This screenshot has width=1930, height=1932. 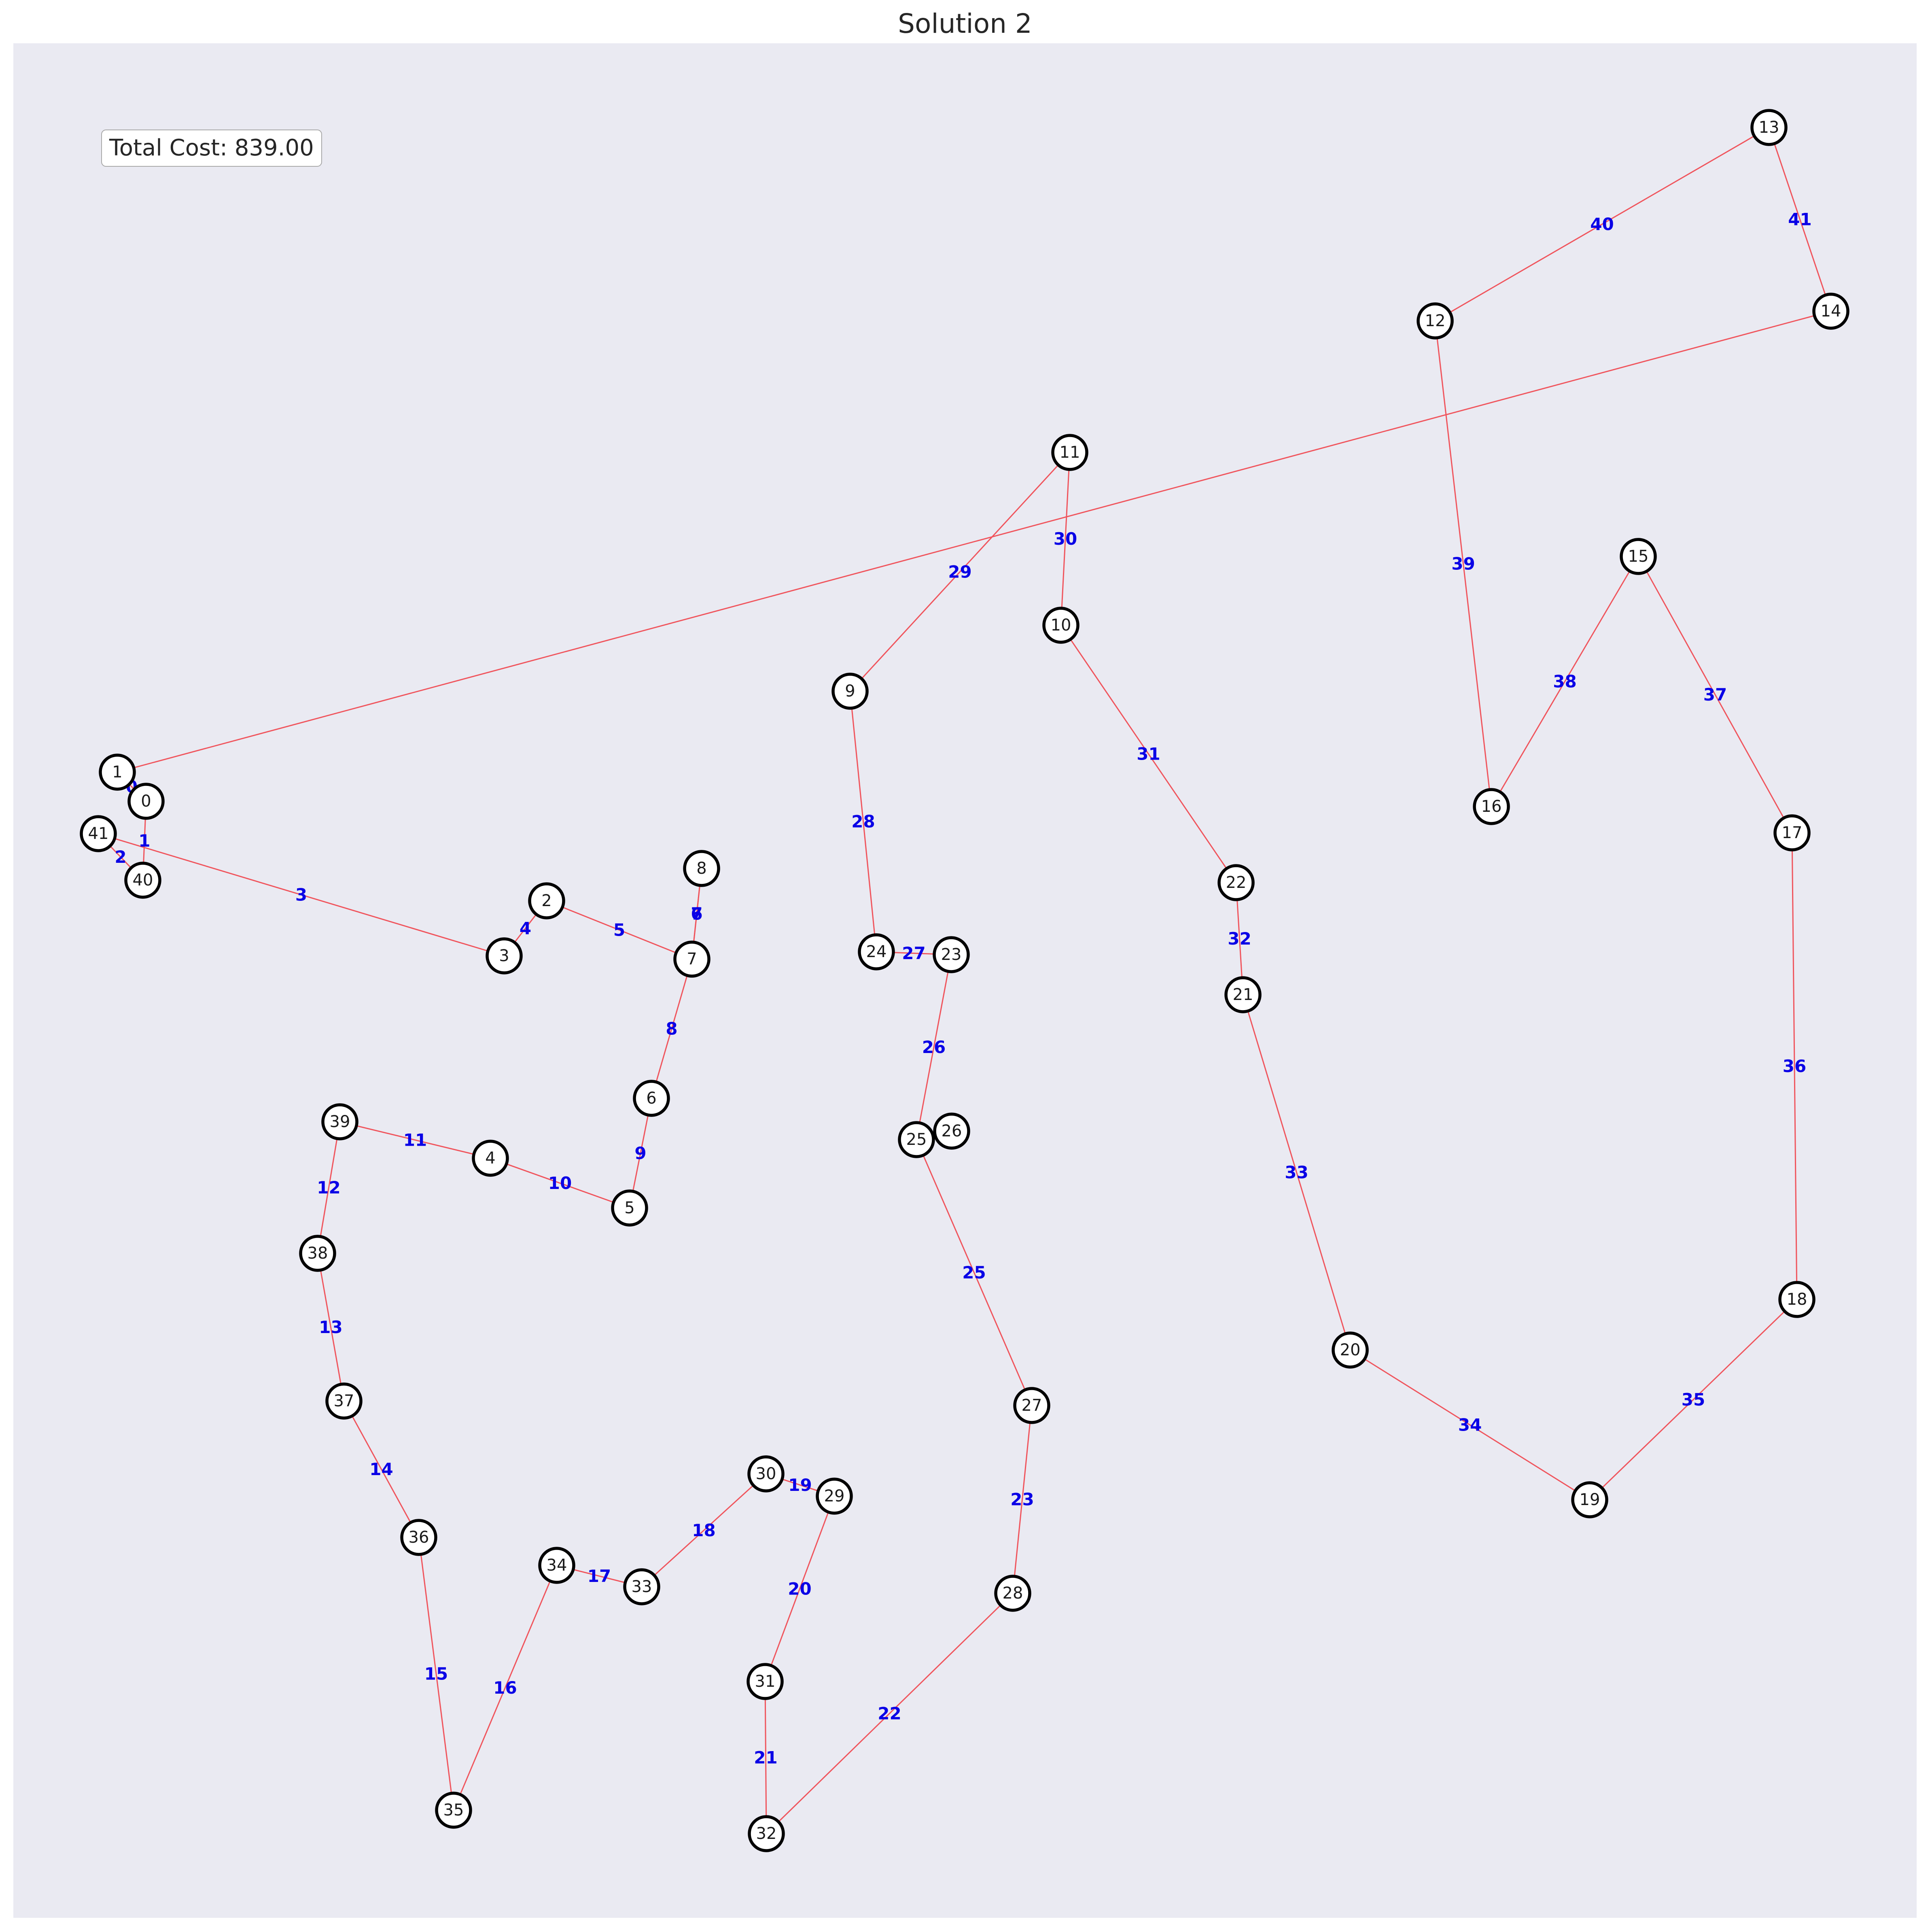 I want to click on node-label: 26, so click(x=952, y=1131).